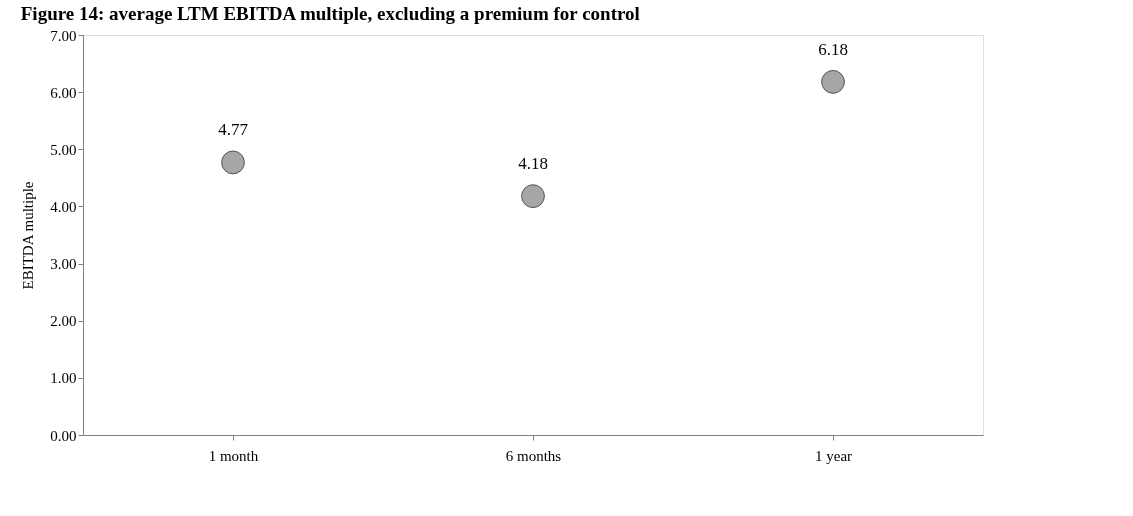 The height and width of the screenshot is (516, 1133). What do you see at coordinates (63, 321) in the screenshot?
I see `y-tick-label: 2.00` at bounding box center [63, 321].